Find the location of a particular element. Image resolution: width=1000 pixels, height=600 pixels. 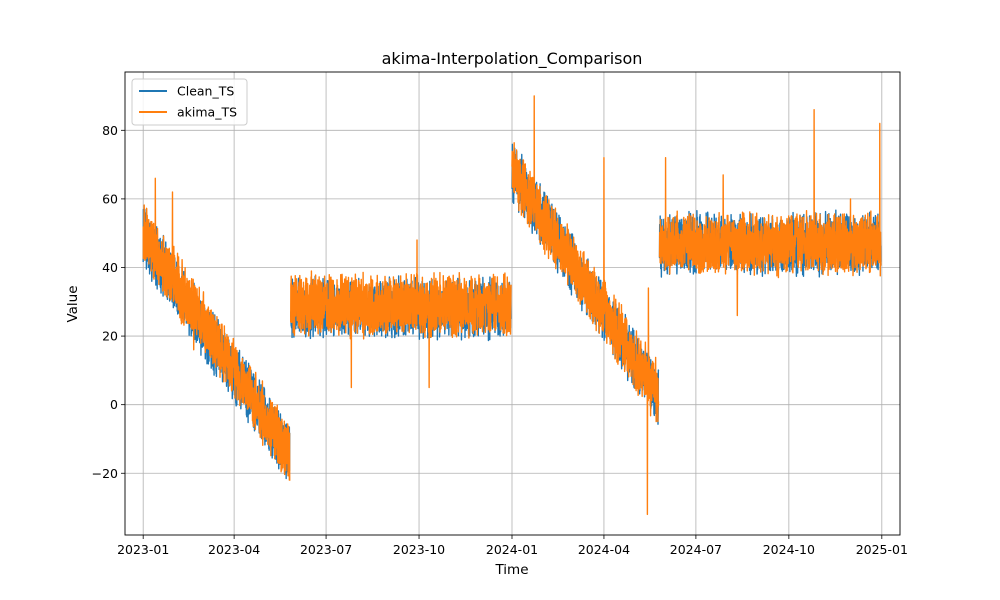

y-axis-label: Value is located at coordinates (73, 303).